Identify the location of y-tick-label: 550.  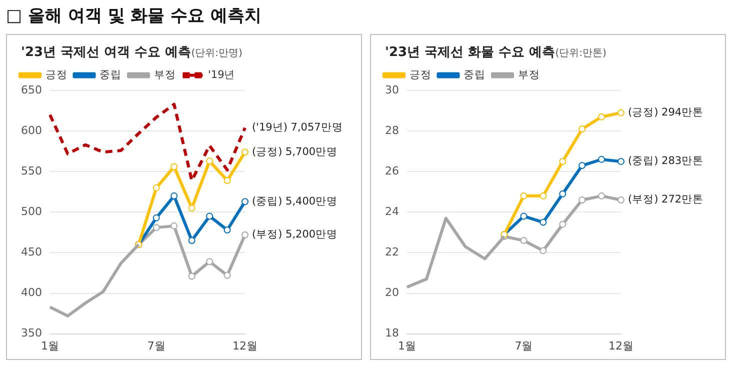
(31, 171).